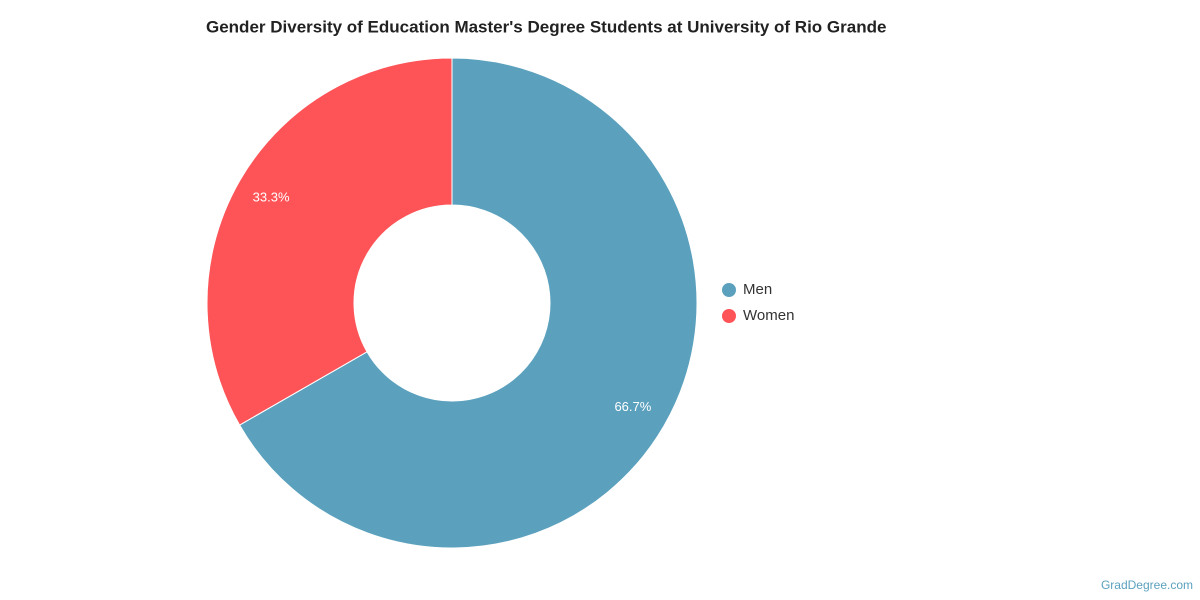 The width and height of the screenshot is (1200, 600). What do you see at coordinates (1147, 585) in the screenshot?
I see `source: GradDegree.com` at bounding box center [1147, 585].